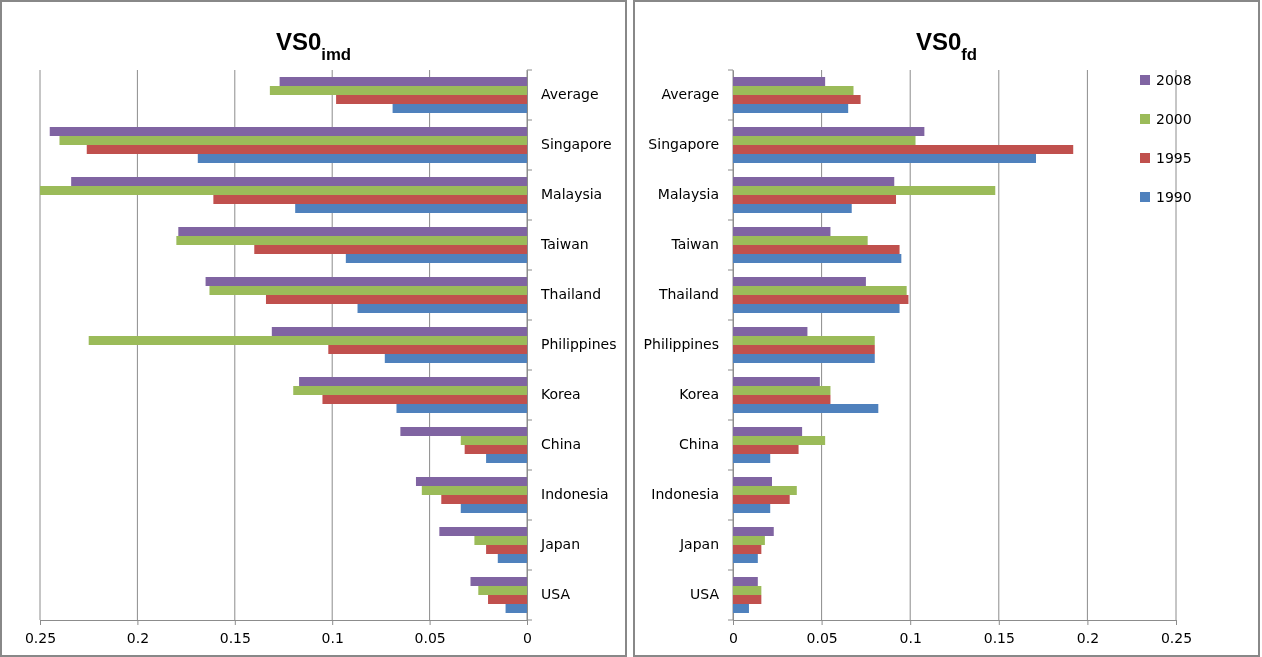  I want to click on y-tick-label: China, so click(699, 444).